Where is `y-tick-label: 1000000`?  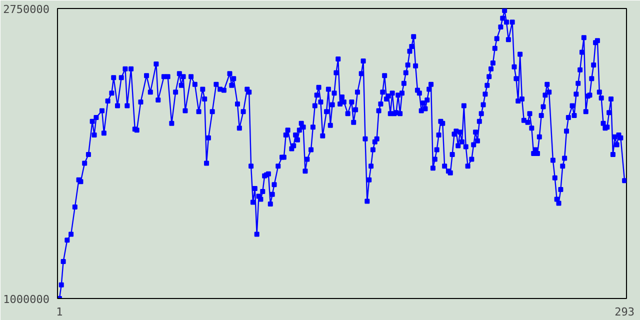
y-tick-label: 1000000 is located at coordinates (26, 299).